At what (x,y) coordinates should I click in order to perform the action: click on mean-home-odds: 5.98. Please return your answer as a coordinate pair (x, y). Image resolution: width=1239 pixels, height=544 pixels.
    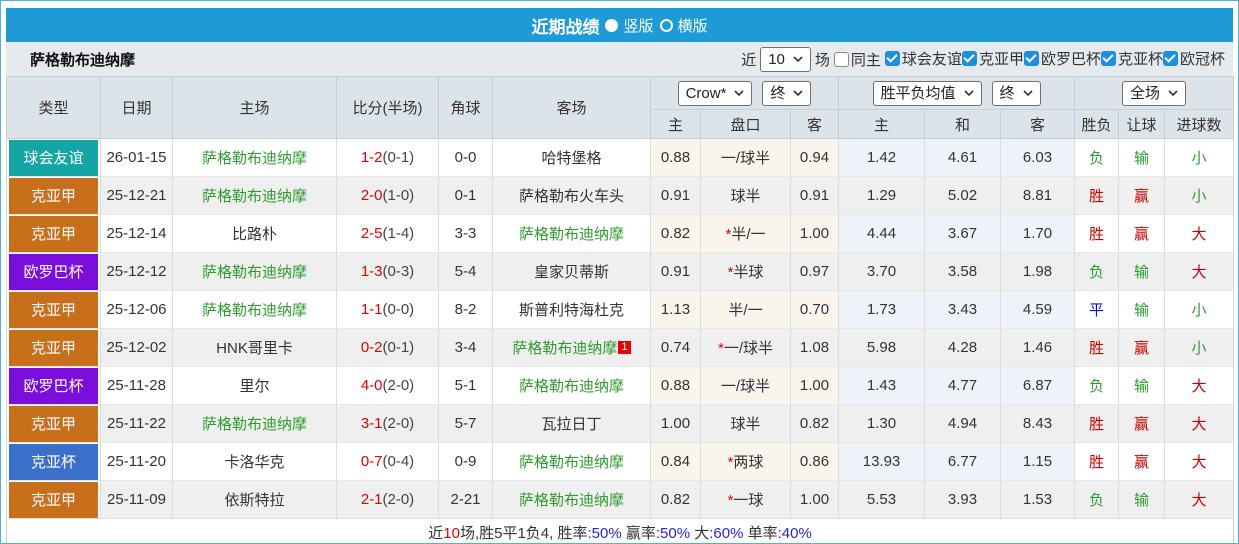
    Looking at the image, I should click on (882, 347).